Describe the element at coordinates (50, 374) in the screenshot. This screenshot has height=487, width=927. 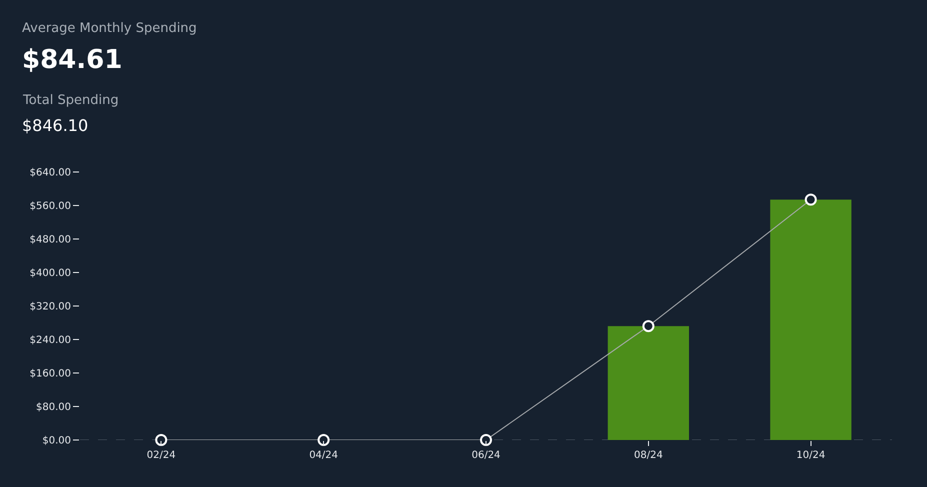
I see `y-tick-label: $160.00` at that location.